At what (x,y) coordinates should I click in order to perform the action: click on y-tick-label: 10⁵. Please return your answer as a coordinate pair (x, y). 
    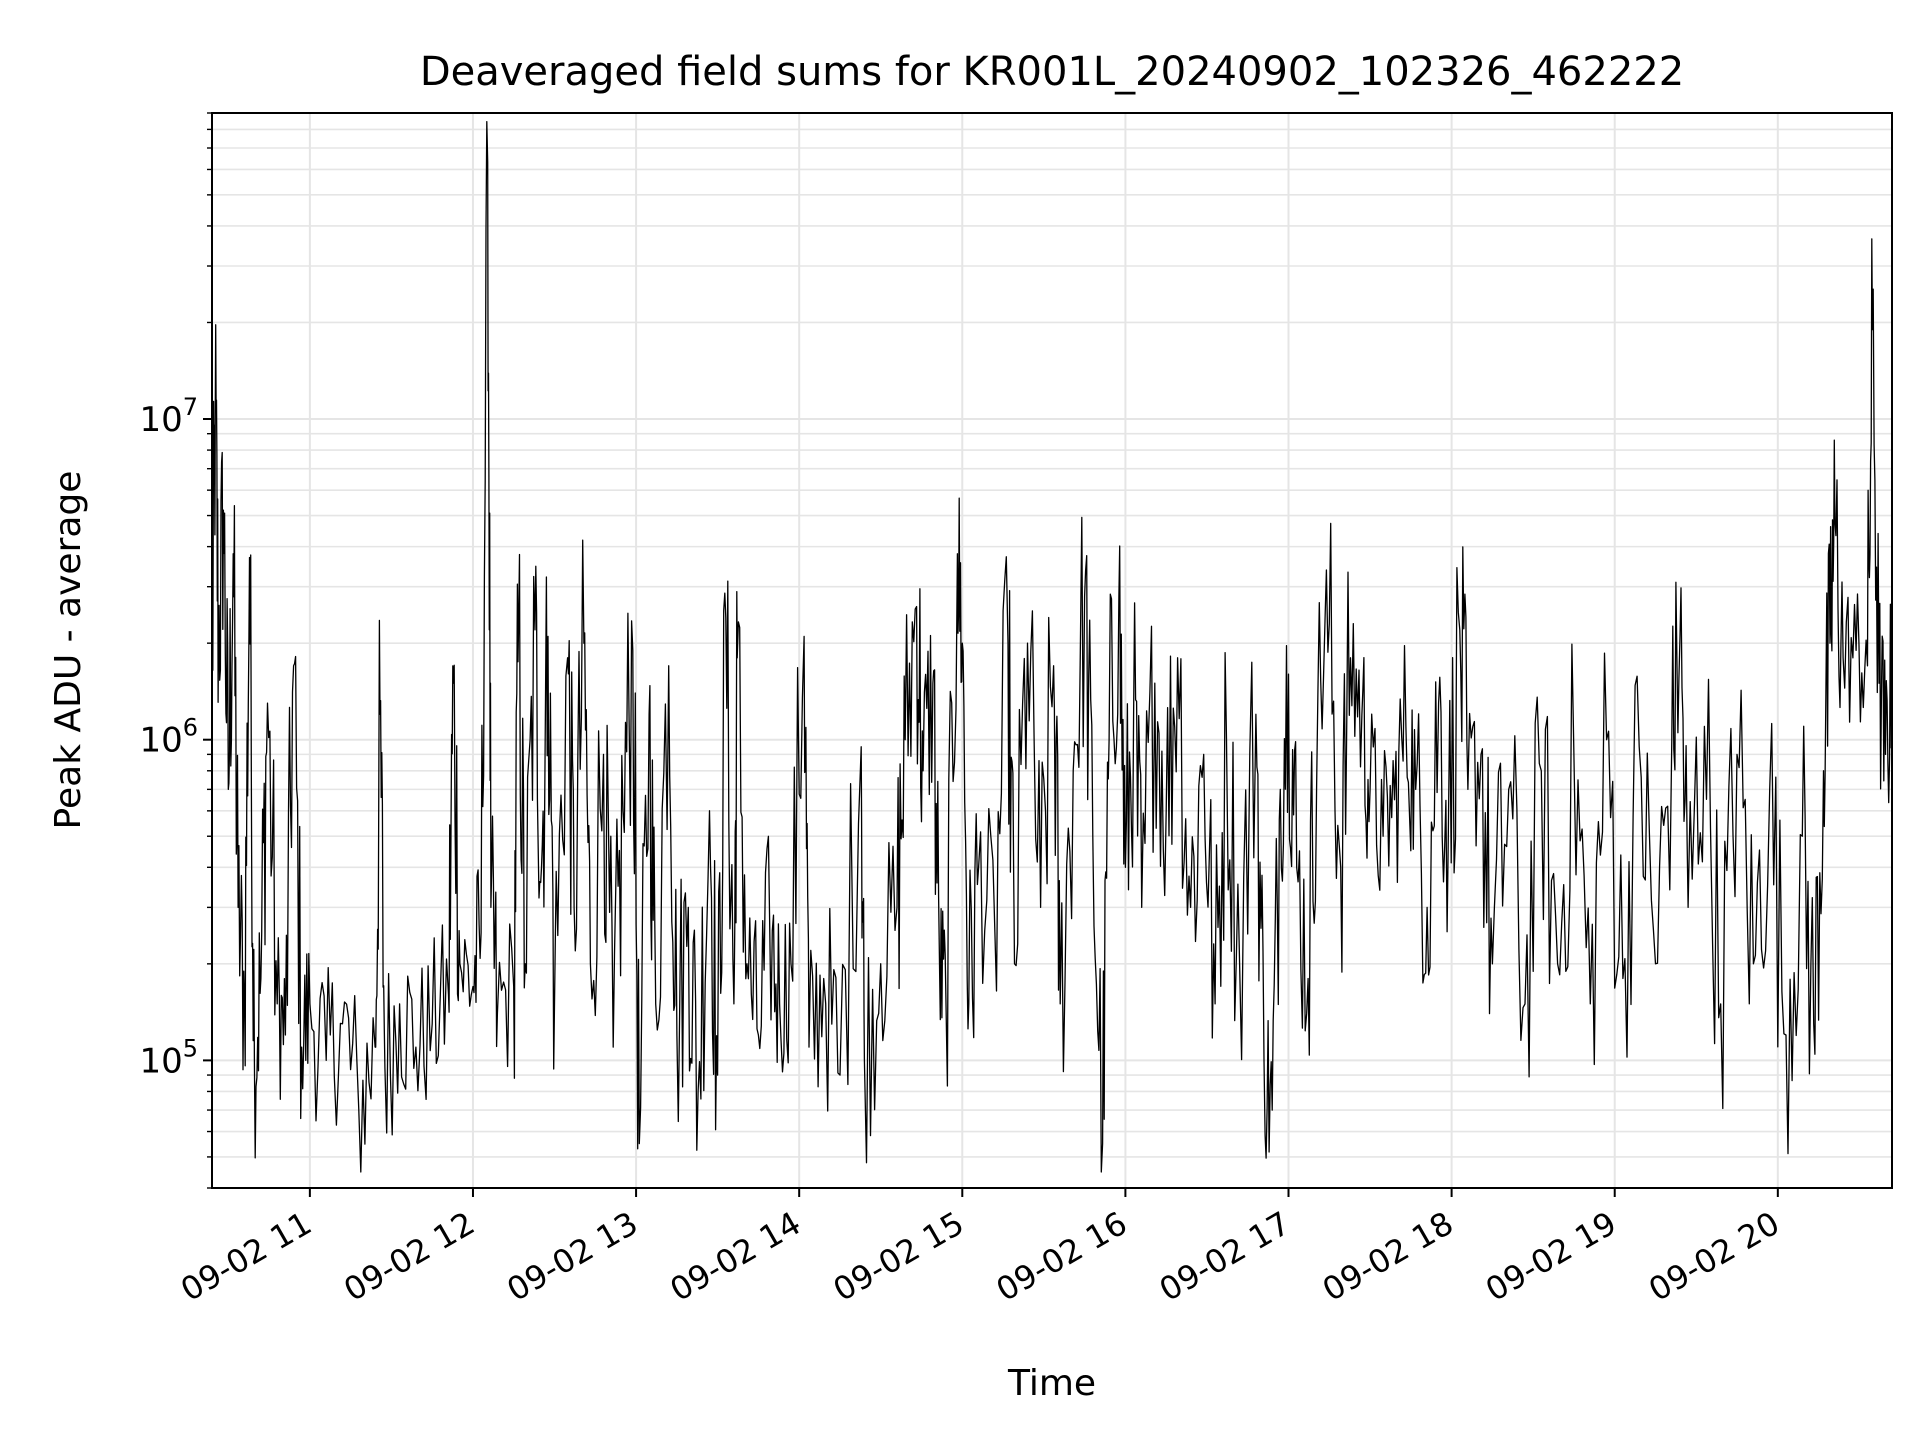
    Looking at the image, I should click on (168, 1057).